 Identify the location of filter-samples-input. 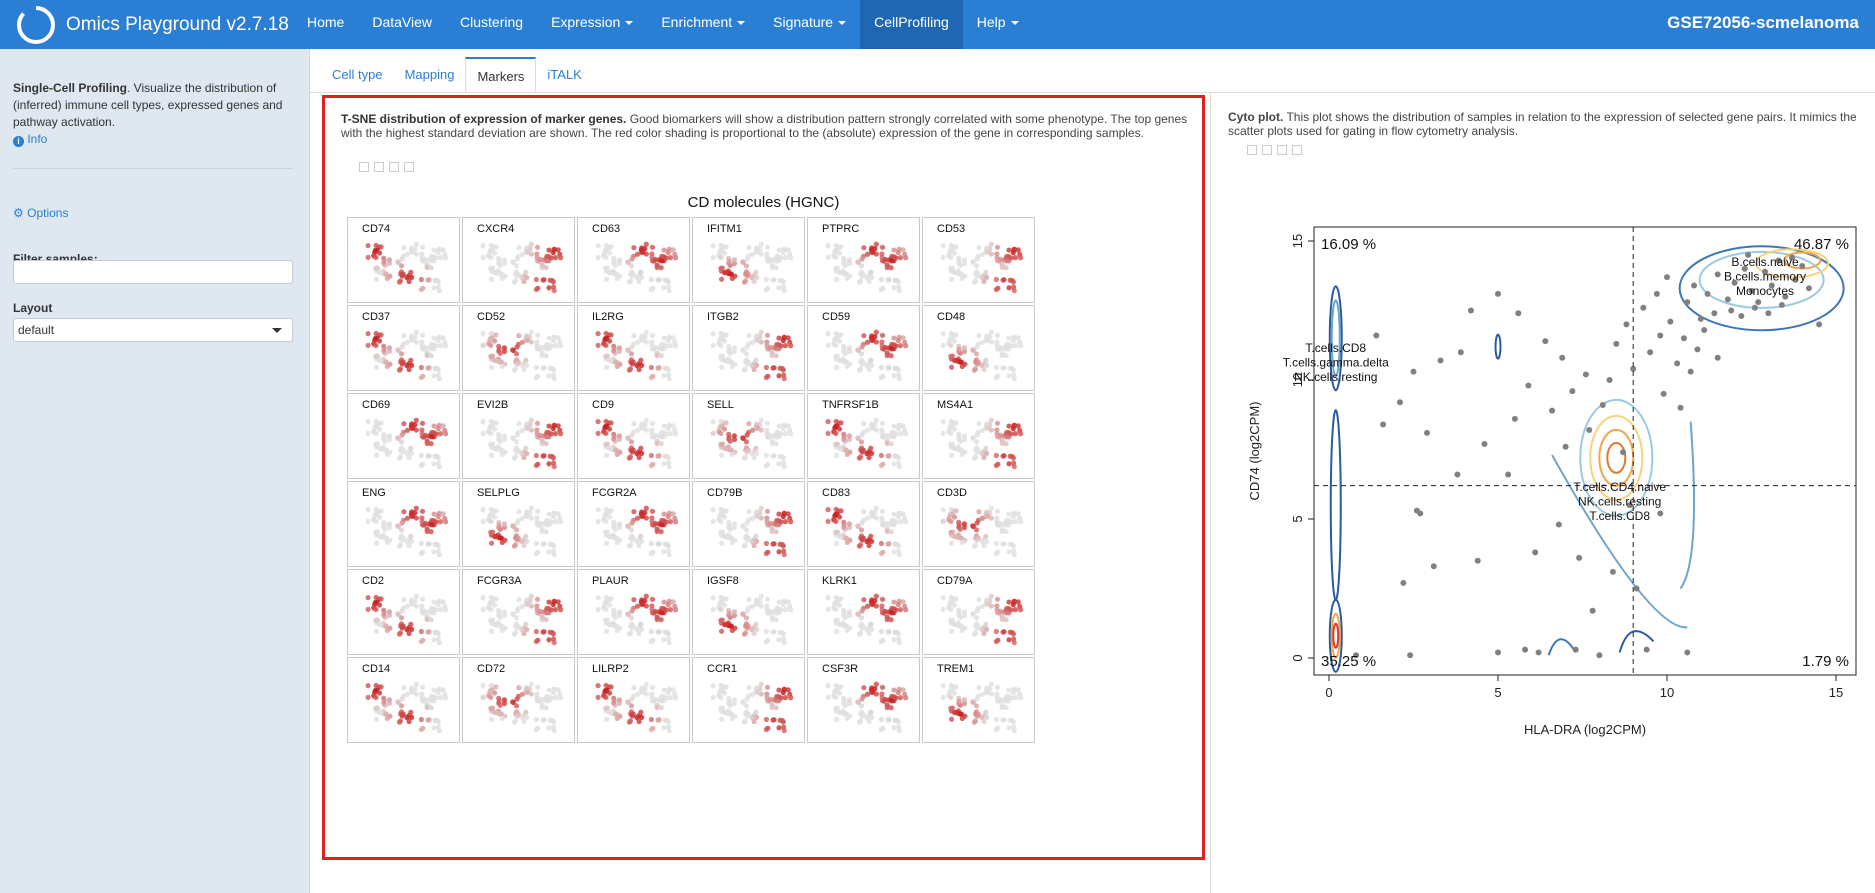
(153, 272).